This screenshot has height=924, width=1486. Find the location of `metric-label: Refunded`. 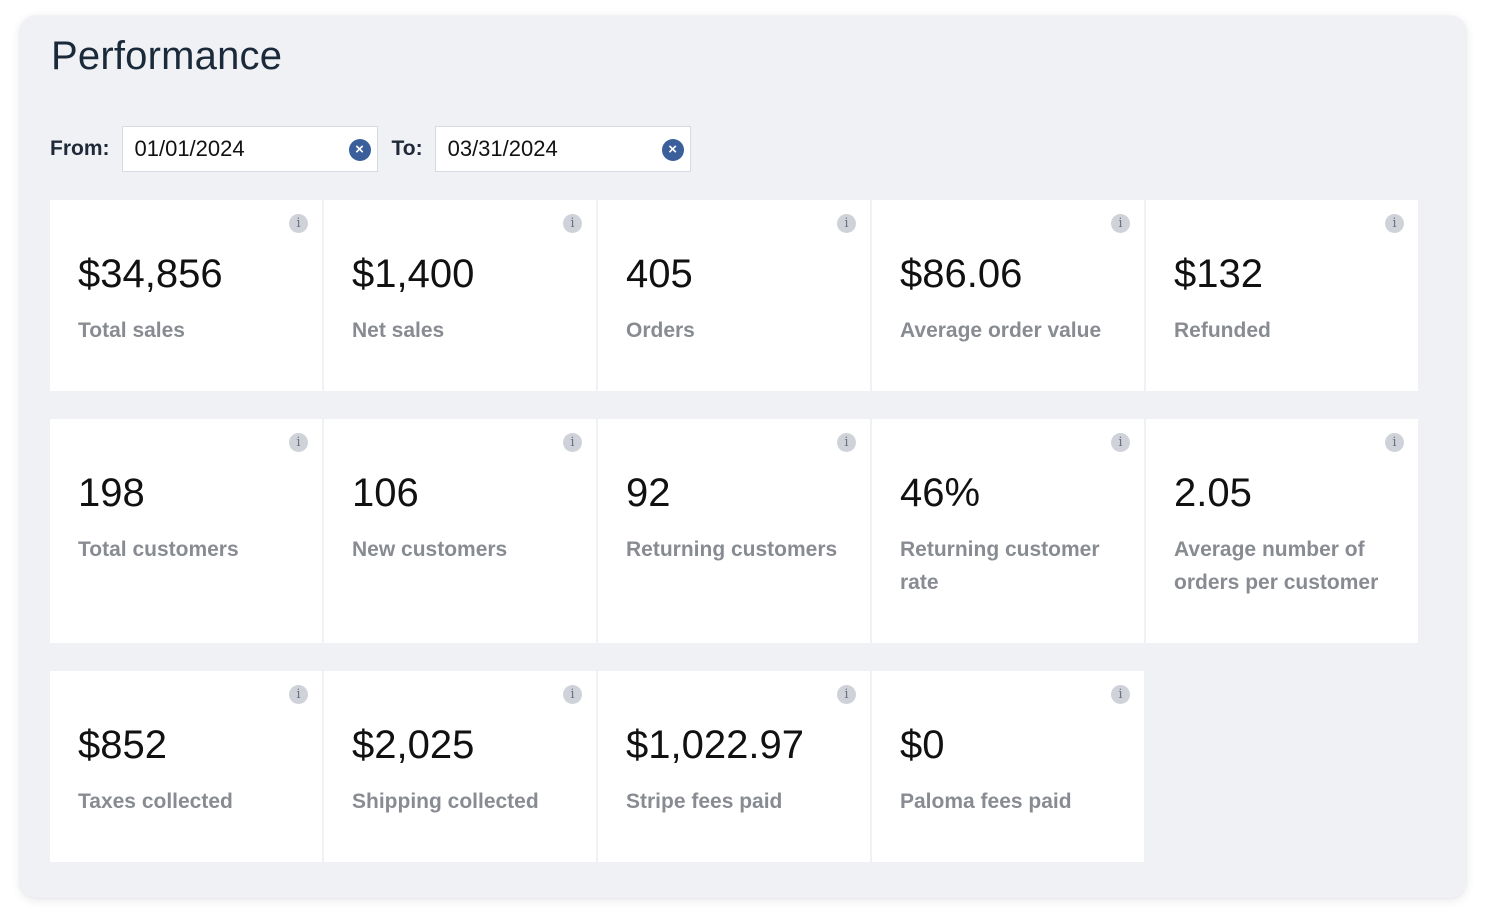

metric-label: Refunded is located at coordinates (1222, 330).